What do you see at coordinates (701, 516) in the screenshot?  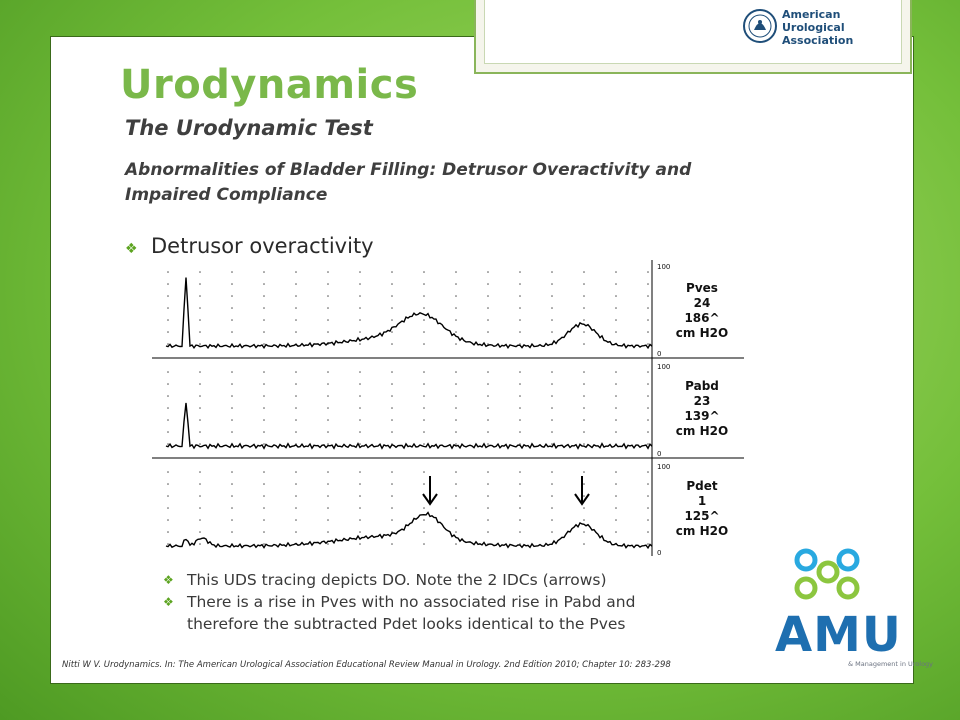 I see `pdet-range: 125^` at bounding box center [701, 516].